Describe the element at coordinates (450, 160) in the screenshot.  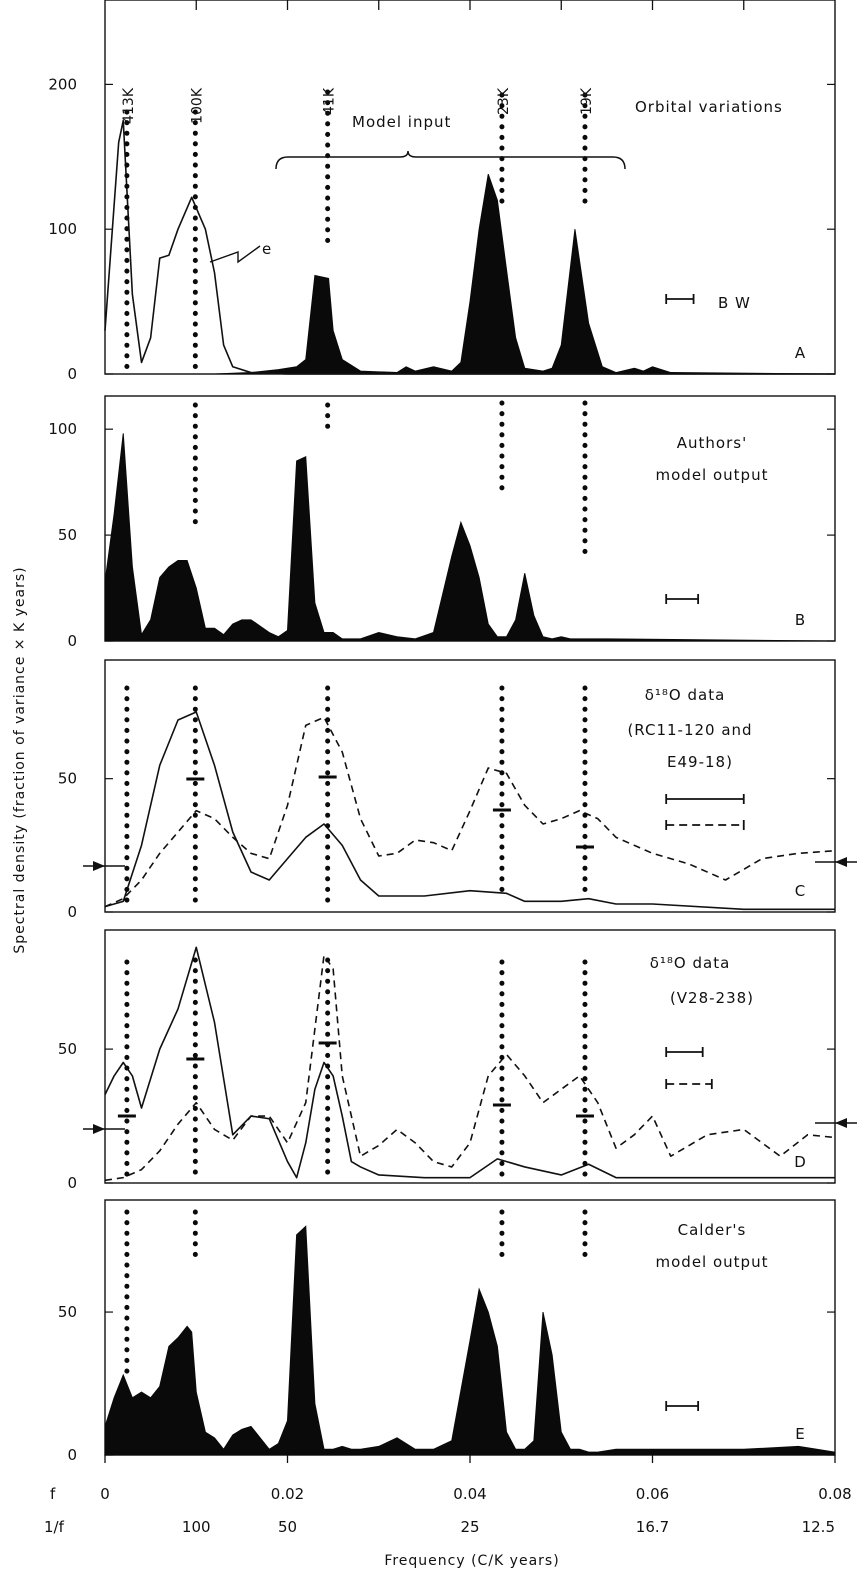
I see `model-input-brace` at that location.